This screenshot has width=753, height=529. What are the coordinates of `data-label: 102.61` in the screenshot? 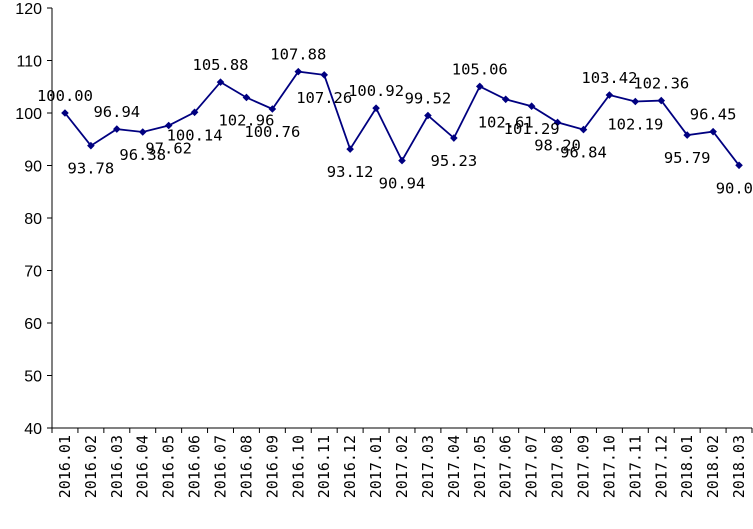 It's located at (506, 122).